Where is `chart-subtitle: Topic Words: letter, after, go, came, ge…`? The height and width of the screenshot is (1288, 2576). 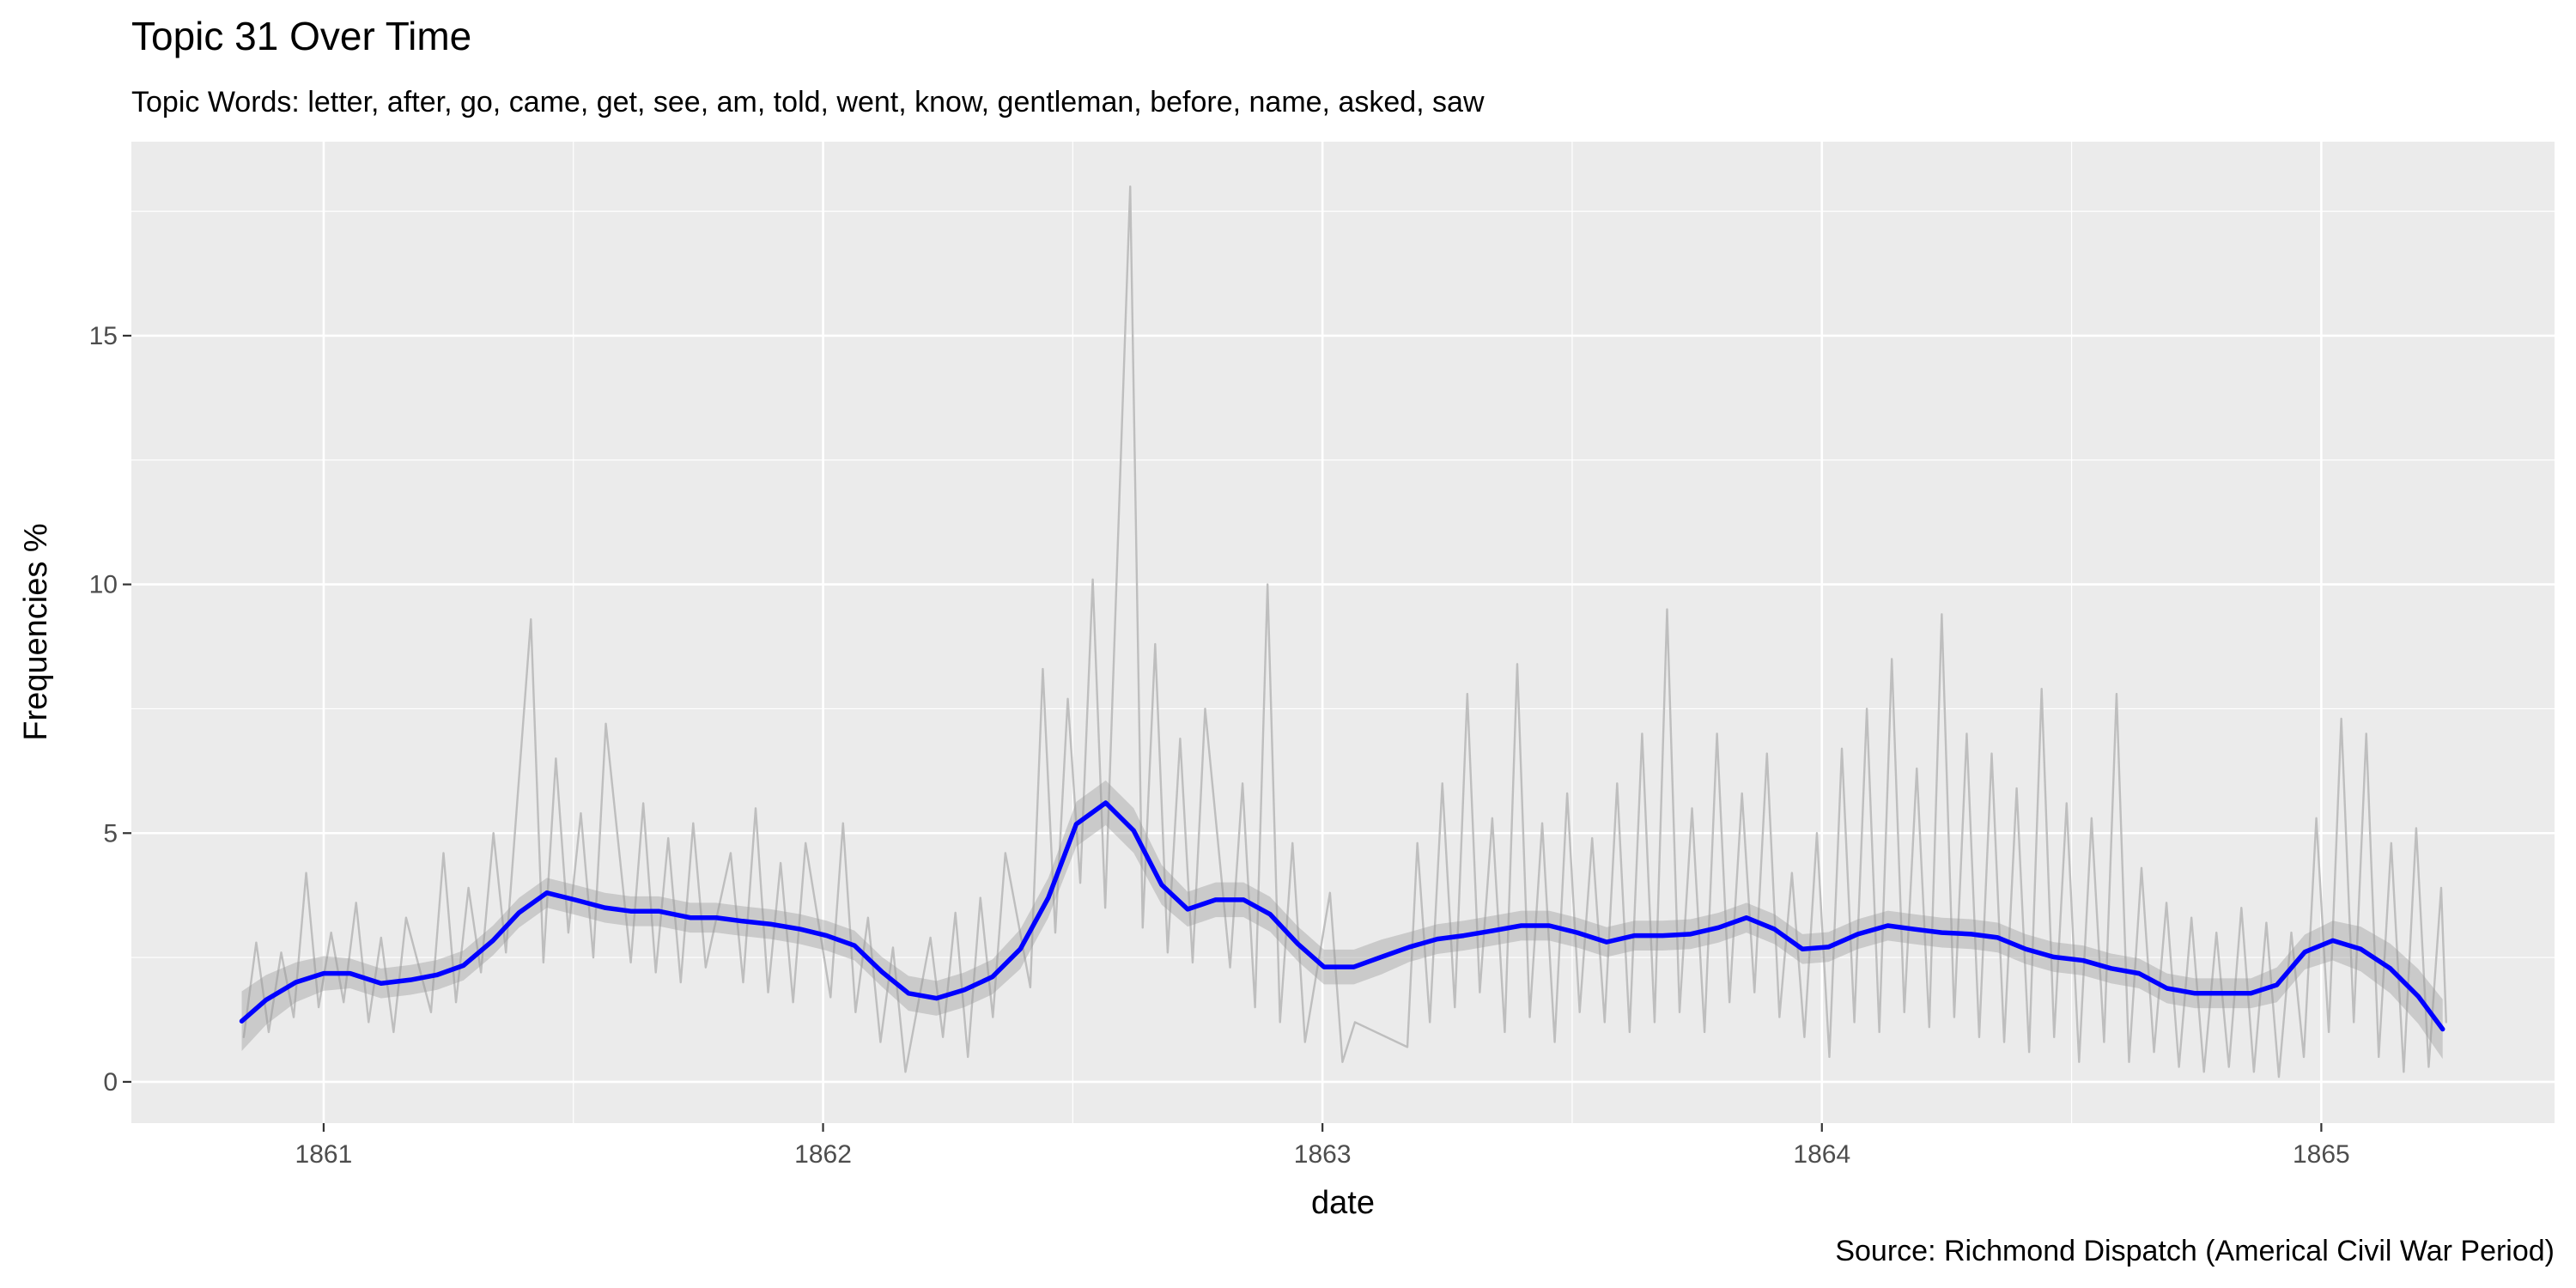 chart-subtitle: Topic Words: letter, after, go, came, ge… is located at coordinates (808, 102).